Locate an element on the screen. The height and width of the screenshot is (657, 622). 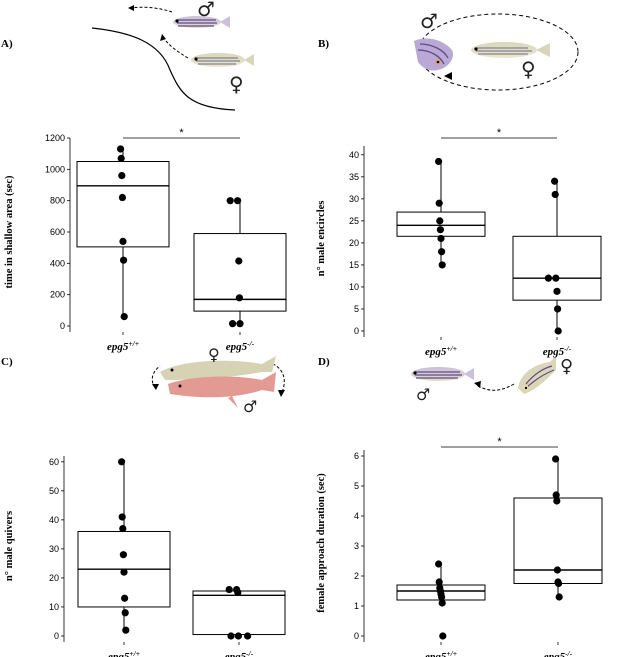
y-tick-label: 60 is located at coordinates (54, 462).